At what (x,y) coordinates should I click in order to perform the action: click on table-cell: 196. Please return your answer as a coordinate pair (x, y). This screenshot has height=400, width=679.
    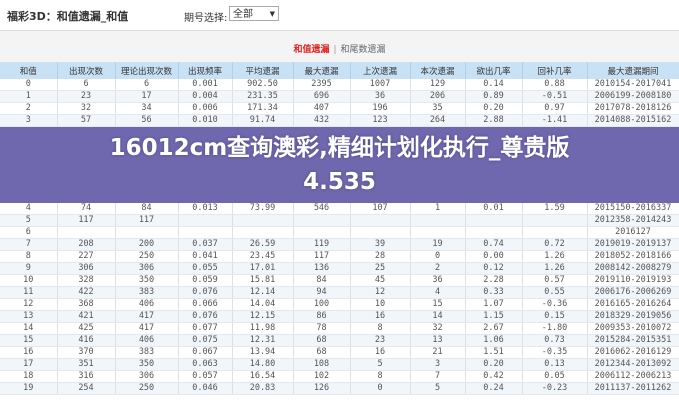
    Looking at the image, I should click on (380, 108).